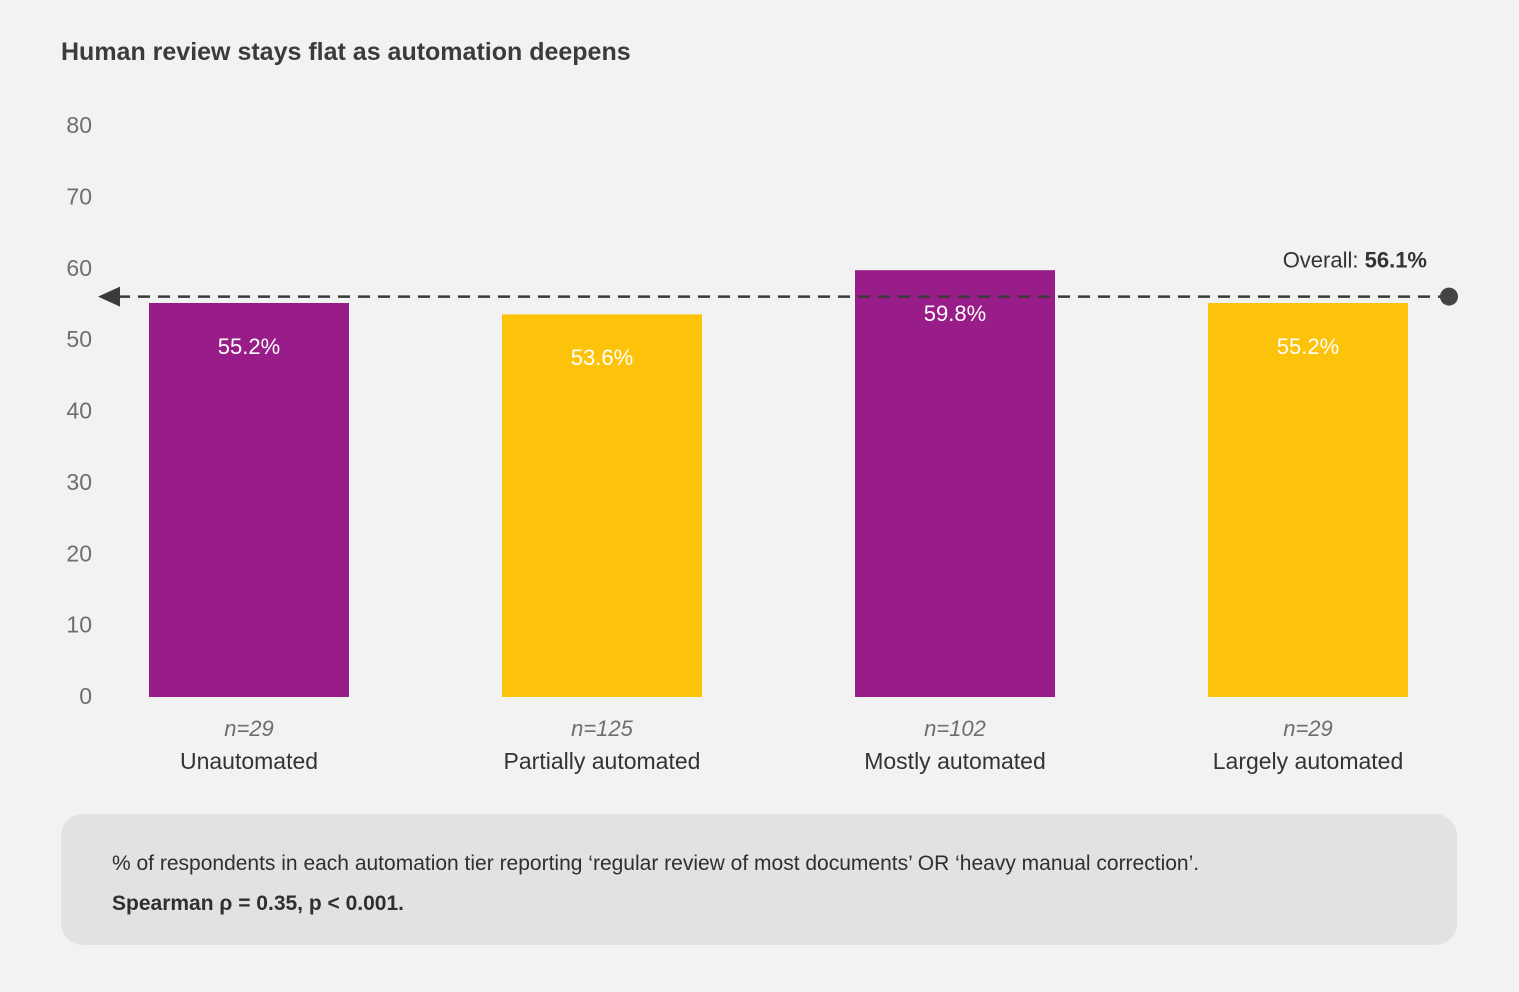 The width and height of the screenshot is (1519, 992). What do you see at coordinates (79, 625) in the screenshot?
I see `y-tick-label: 10` at bounding box center [79, 625].